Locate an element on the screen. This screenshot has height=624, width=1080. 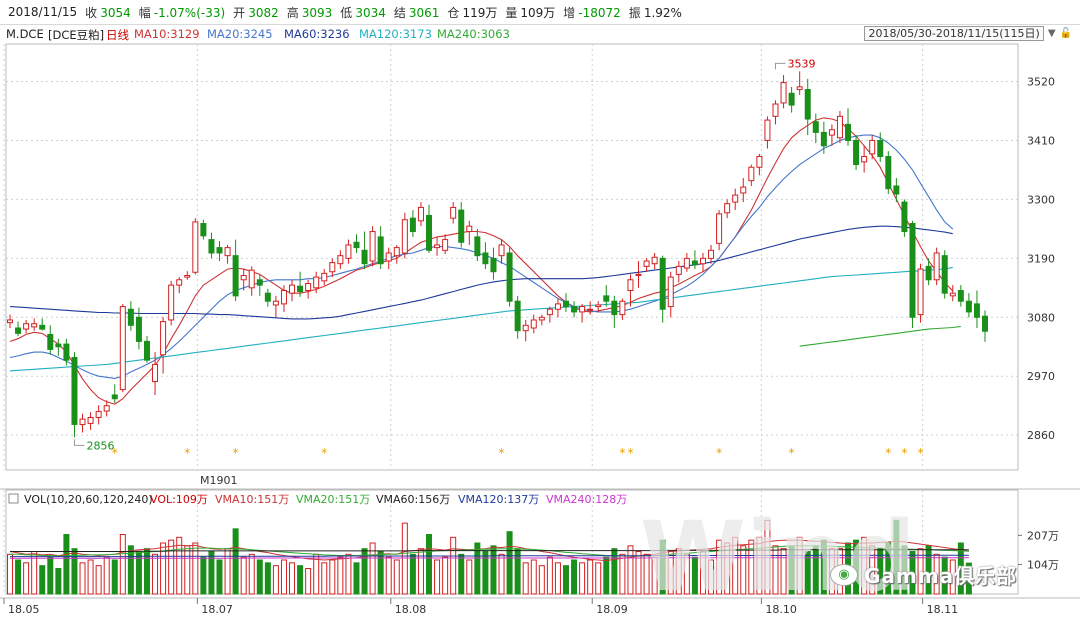
wind-logo-watermark: Wind is located at coordinates (778, 557).